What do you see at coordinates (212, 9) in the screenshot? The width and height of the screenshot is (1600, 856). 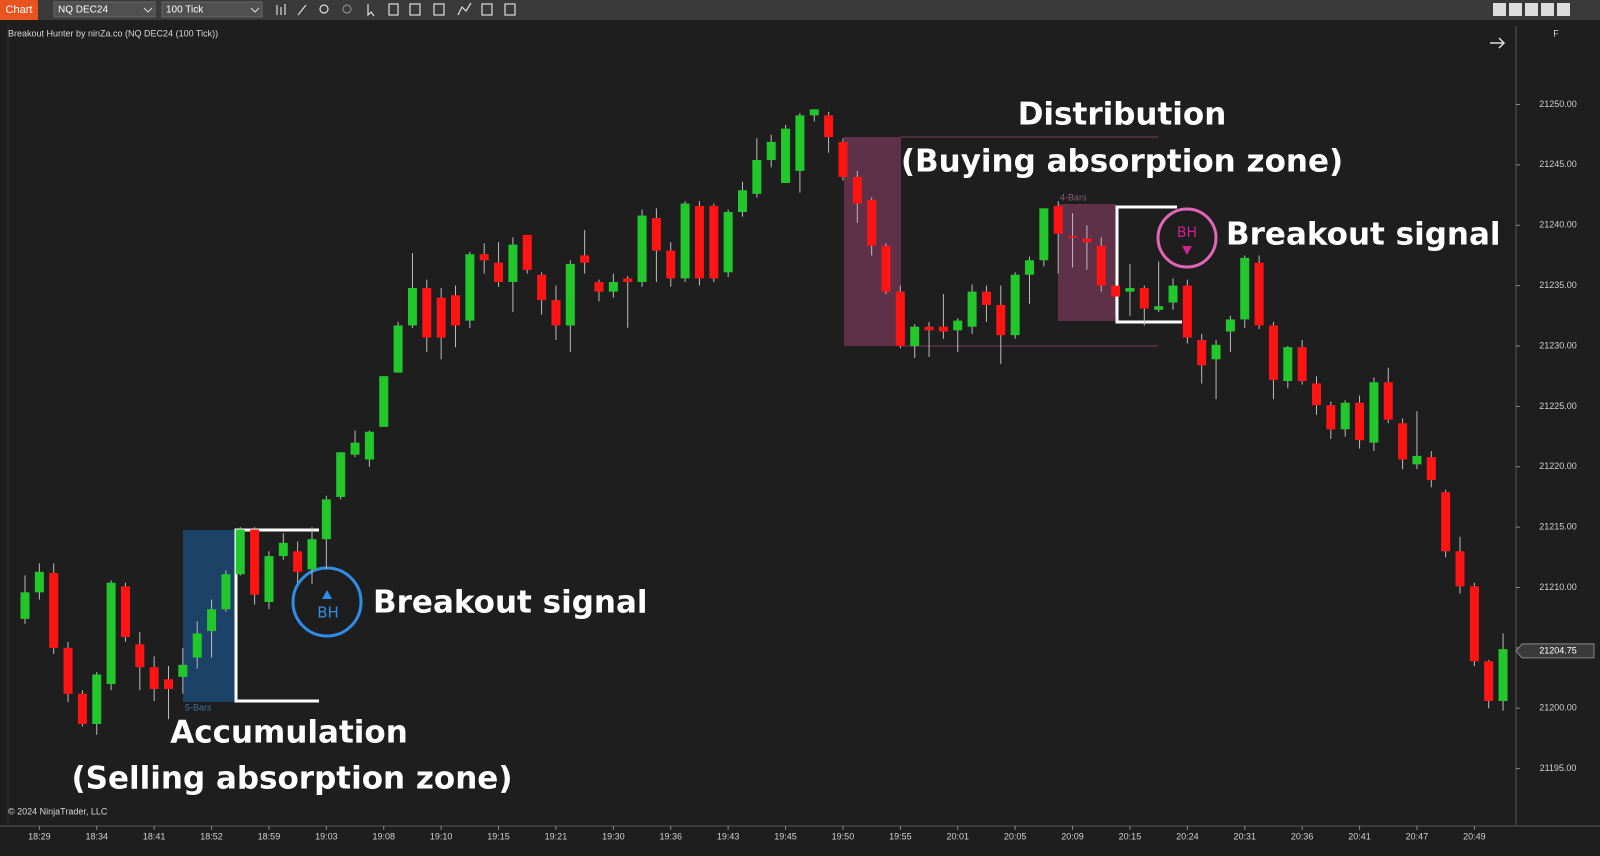 I see `interval-dropdown` at bounding box center [212, 9].